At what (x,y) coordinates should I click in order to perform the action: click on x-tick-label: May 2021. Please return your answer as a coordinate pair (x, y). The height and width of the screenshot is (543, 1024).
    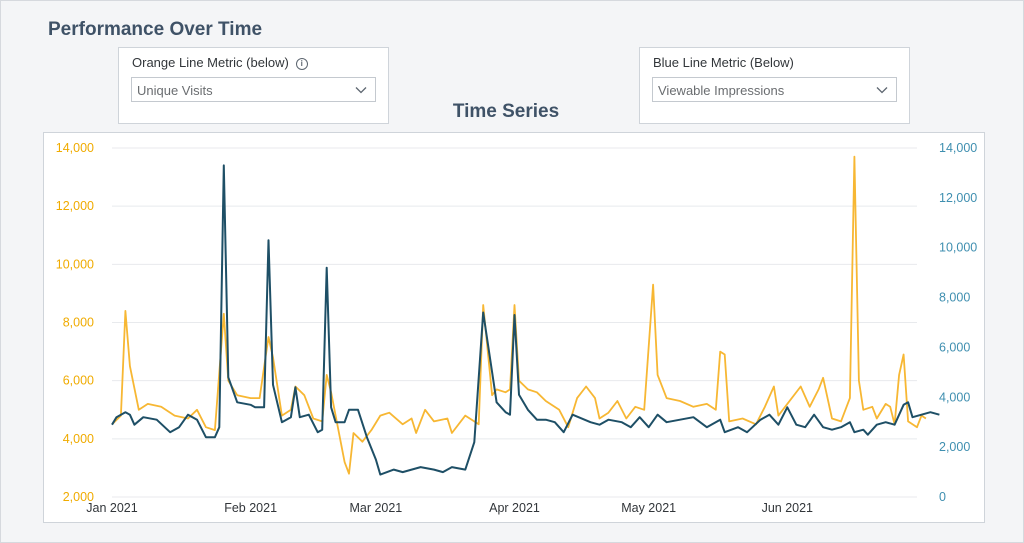
    Looking at the image, I should click on (648, 508).